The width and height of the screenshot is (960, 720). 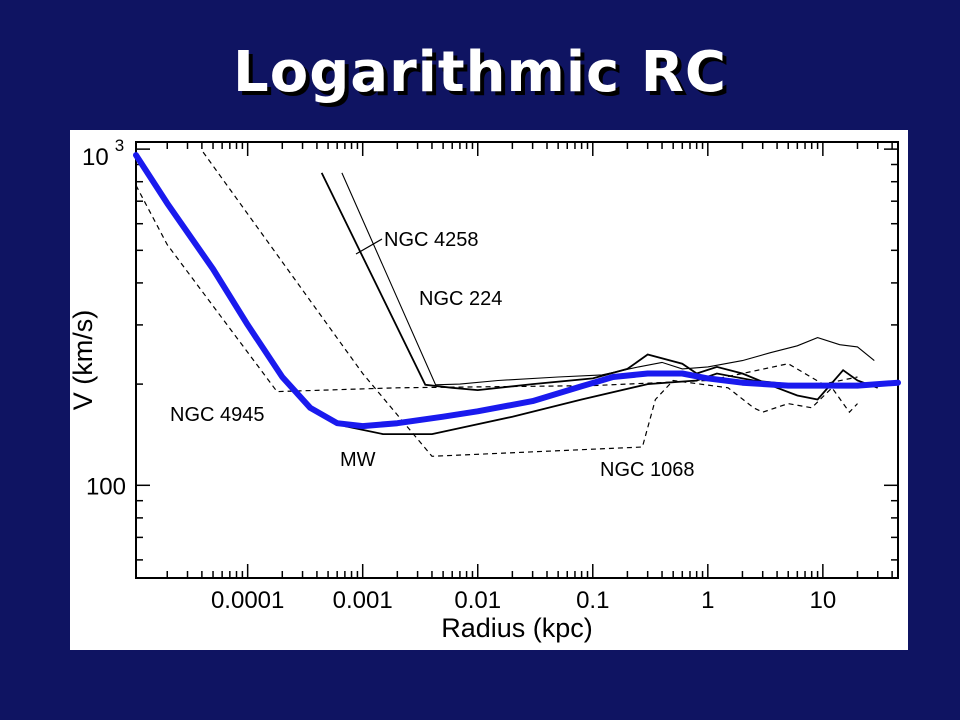 I want to click on x-tick-label: 10, so click(x=823, y=600).